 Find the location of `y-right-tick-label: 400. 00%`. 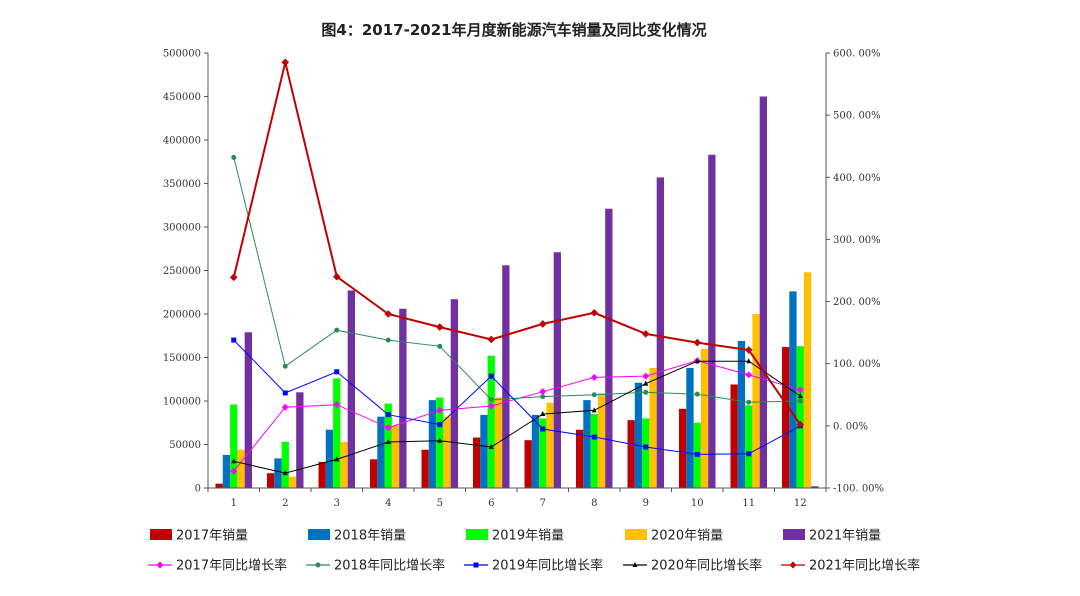

y-right-tick-label: 400. 00% is located at coordinates (857, 178).